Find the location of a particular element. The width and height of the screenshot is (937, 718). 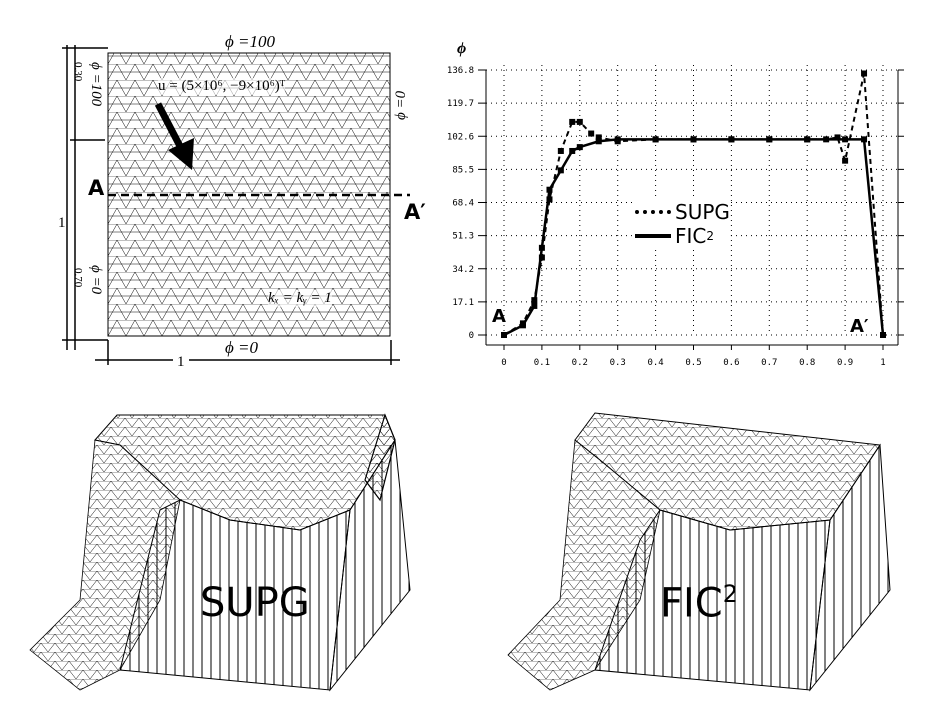

y-tick-label: 85.5 is located at coordinates (463, 170).